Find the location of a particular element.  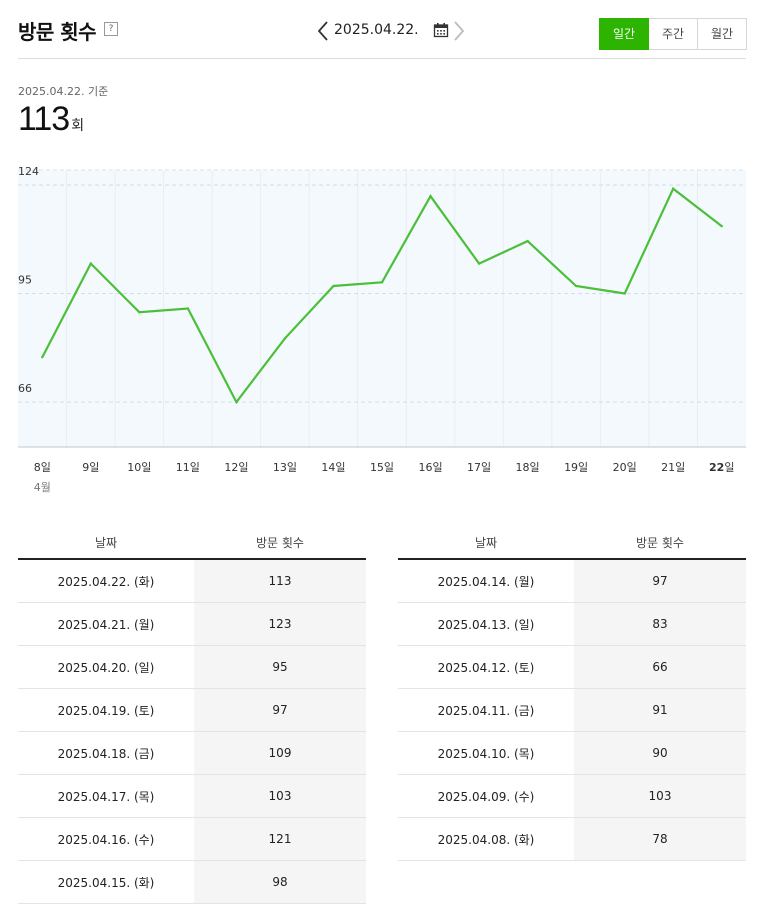

x-tick-label: 18일 is located at coordinates (528, 467).